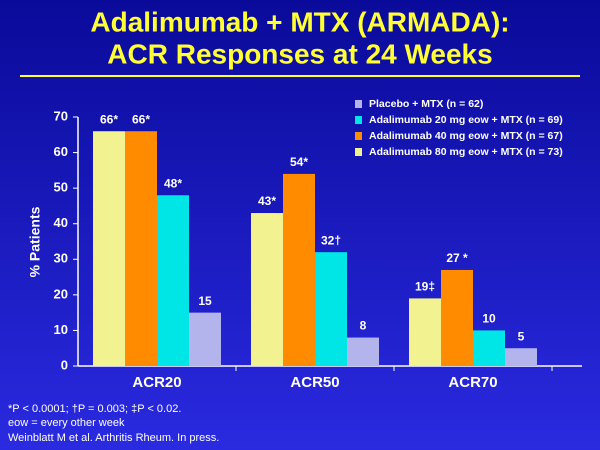  What do you see at coordinates (94, 409) in the screenshot?
I see `footnote: *P < 0.0001; †P = 0.003; ‡P < 0.02.` at bounding box center [94, 409].